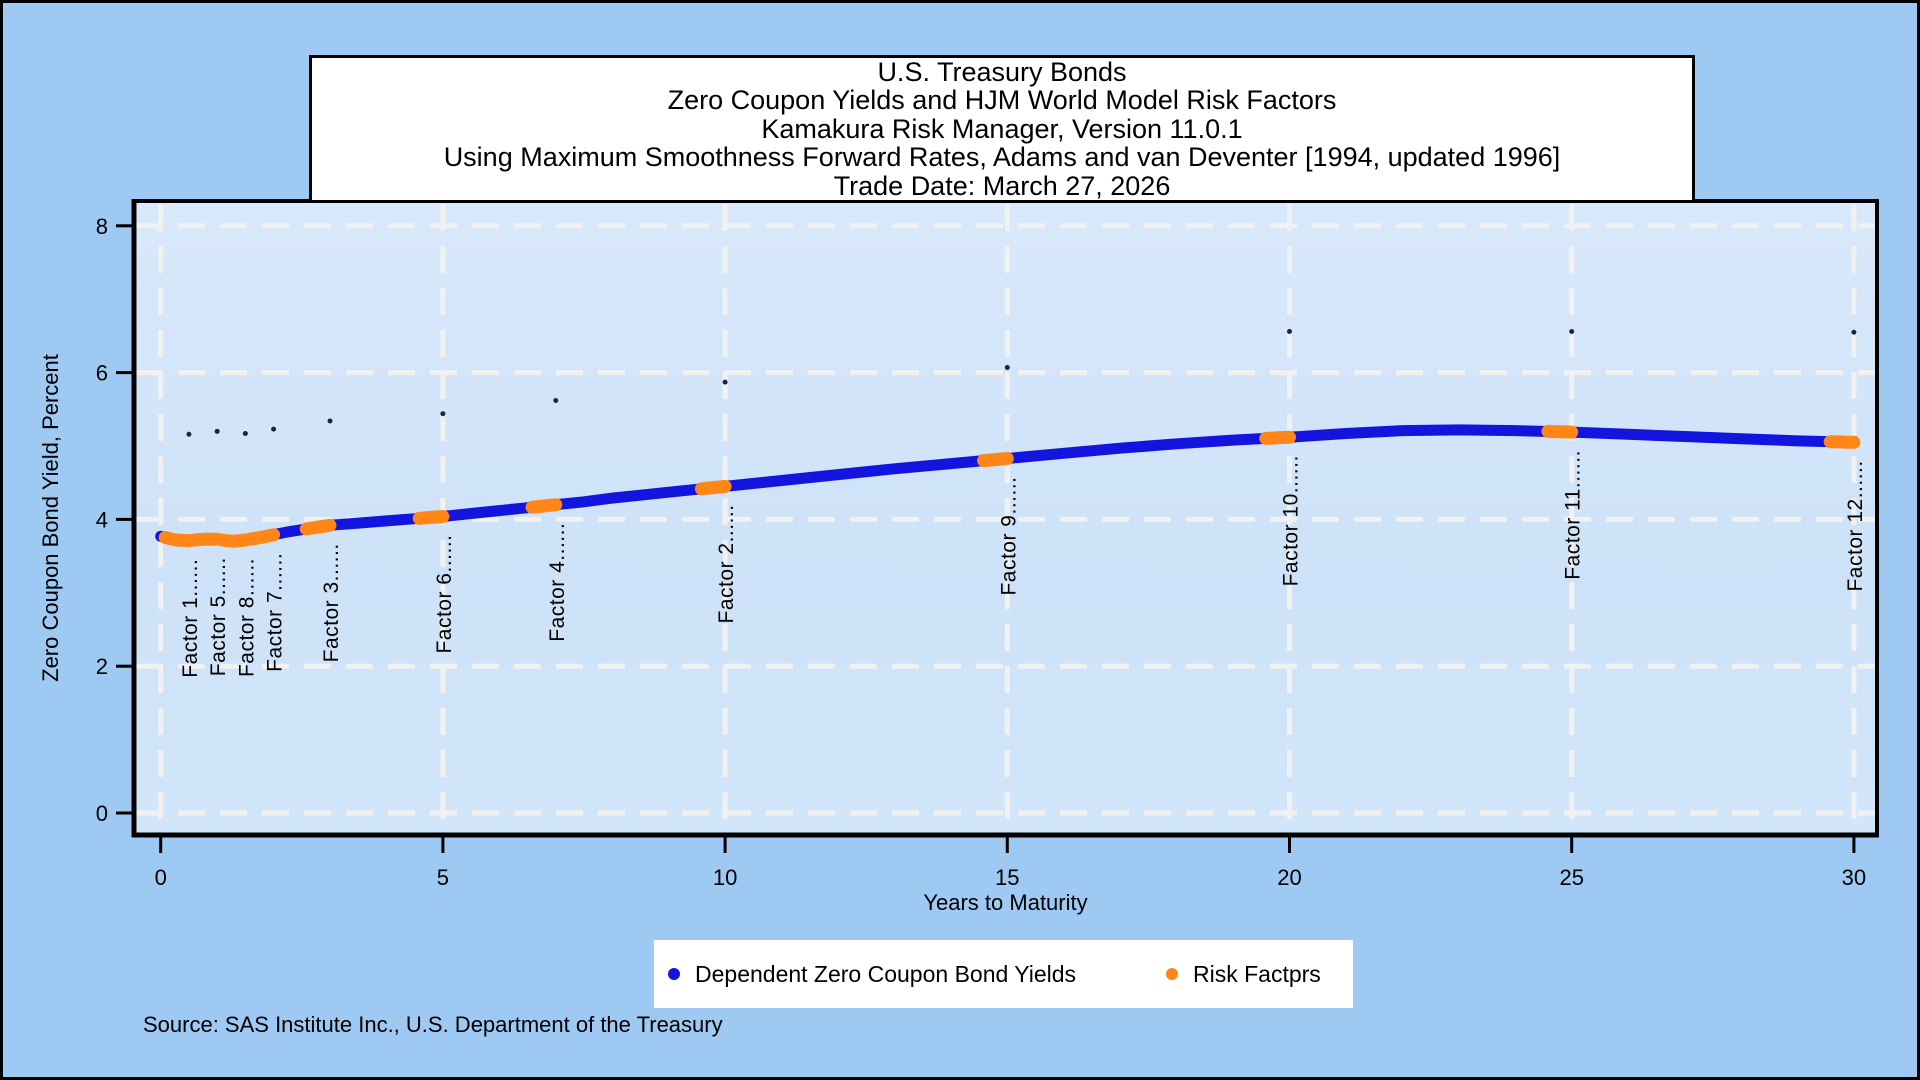  What do you see at coordinates (725, 877) in the screenshot?
I see `x-tick-label: 10` at bounding box center [725, 877].